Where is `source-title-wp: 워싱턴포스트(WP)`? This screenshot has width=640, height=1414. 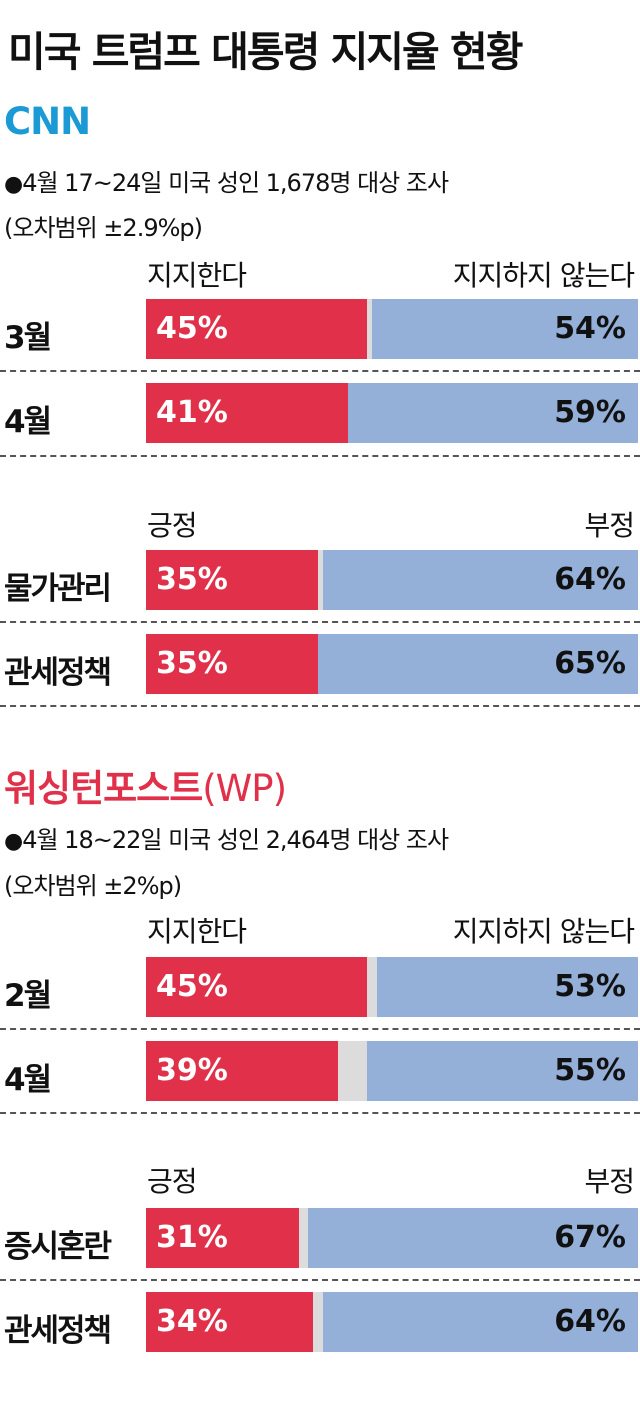
source-title-wp: 워싱턴포스트(WP) is located at coordinates (145, 785).